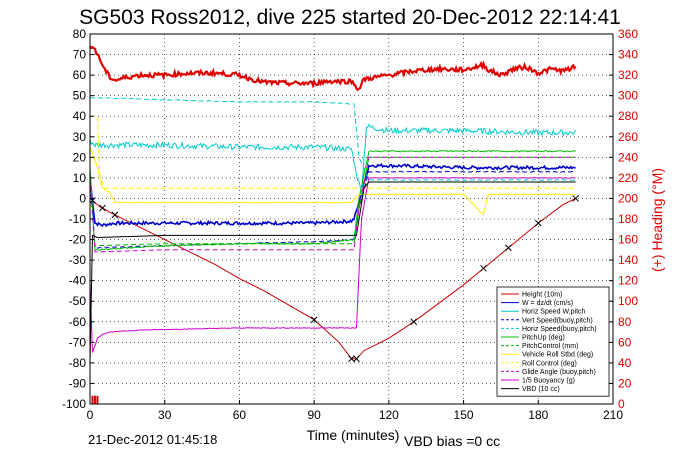 This screenshot has height=454, width=681. I want to click on legend-label-vbd: VBD (10 cc), so click(541, 389).